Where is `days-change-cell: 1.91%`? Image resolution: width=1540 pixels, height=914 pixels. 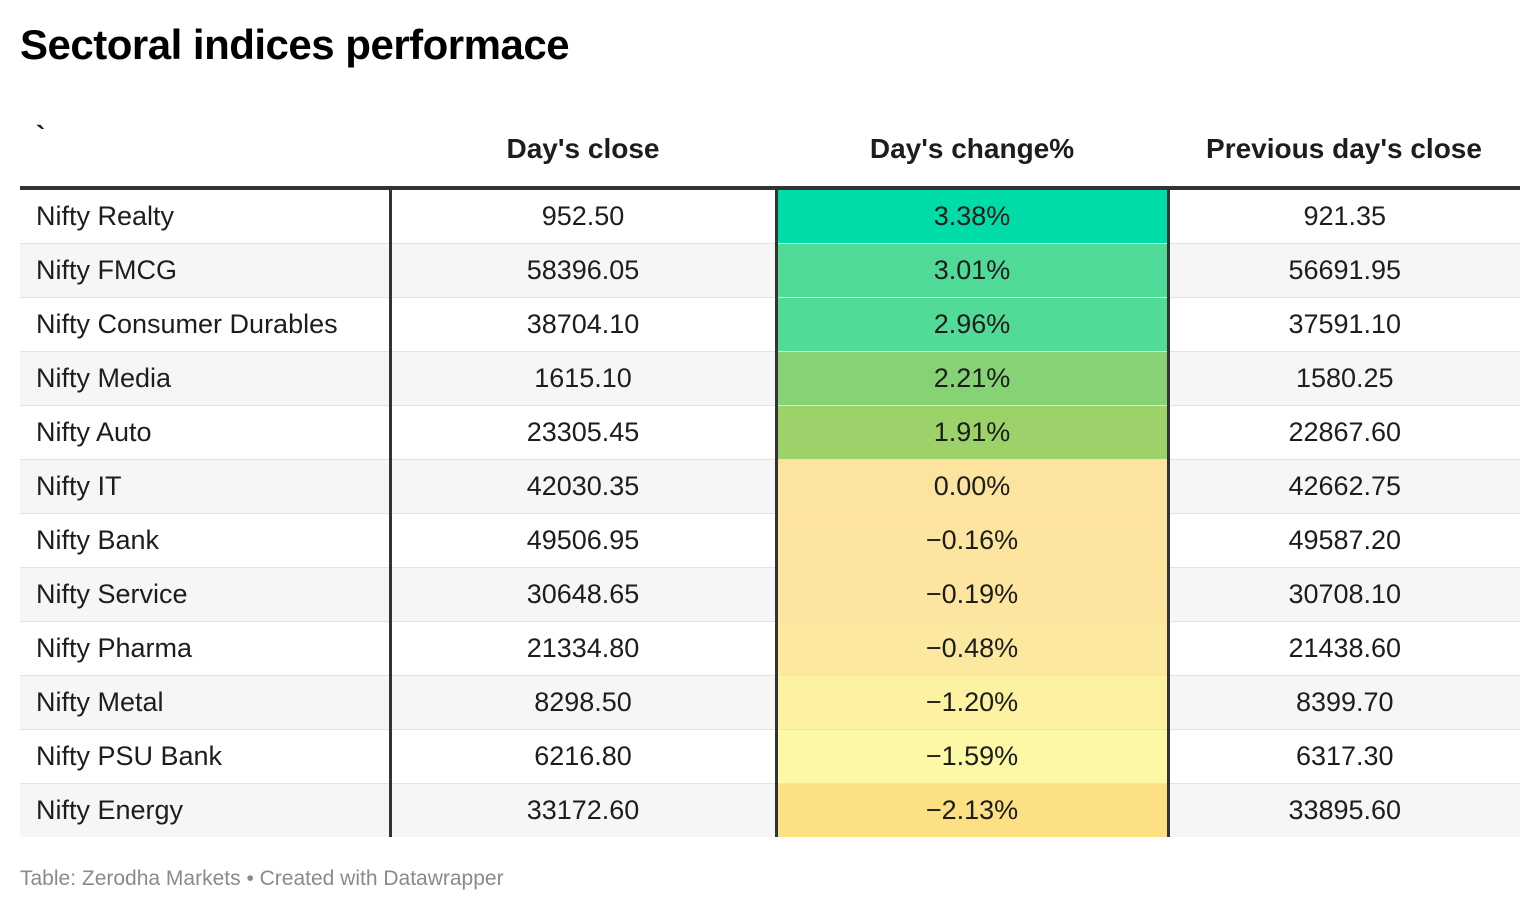
days-change-cell: 1.91% is located at coordinates (972, 432).